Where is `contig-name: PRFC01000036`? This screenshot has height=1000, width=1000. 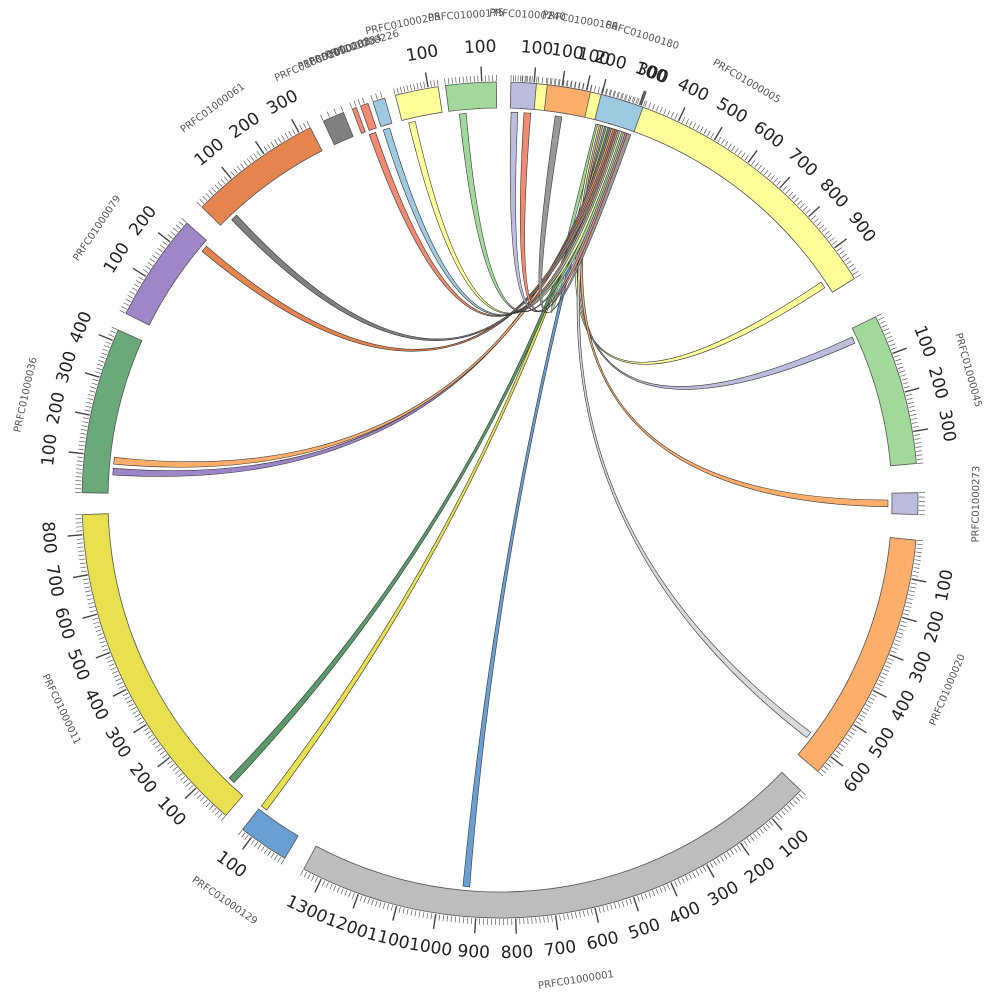 contig-name: PRFC01000036 is located at coordinates (25, 394).